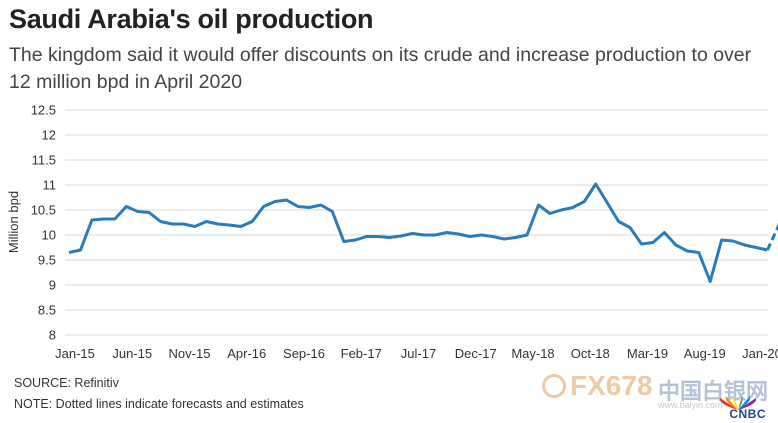 This screenshot has width=778, height=423. I want to click on cnbc-logo: CNBC, so click(740, 408).